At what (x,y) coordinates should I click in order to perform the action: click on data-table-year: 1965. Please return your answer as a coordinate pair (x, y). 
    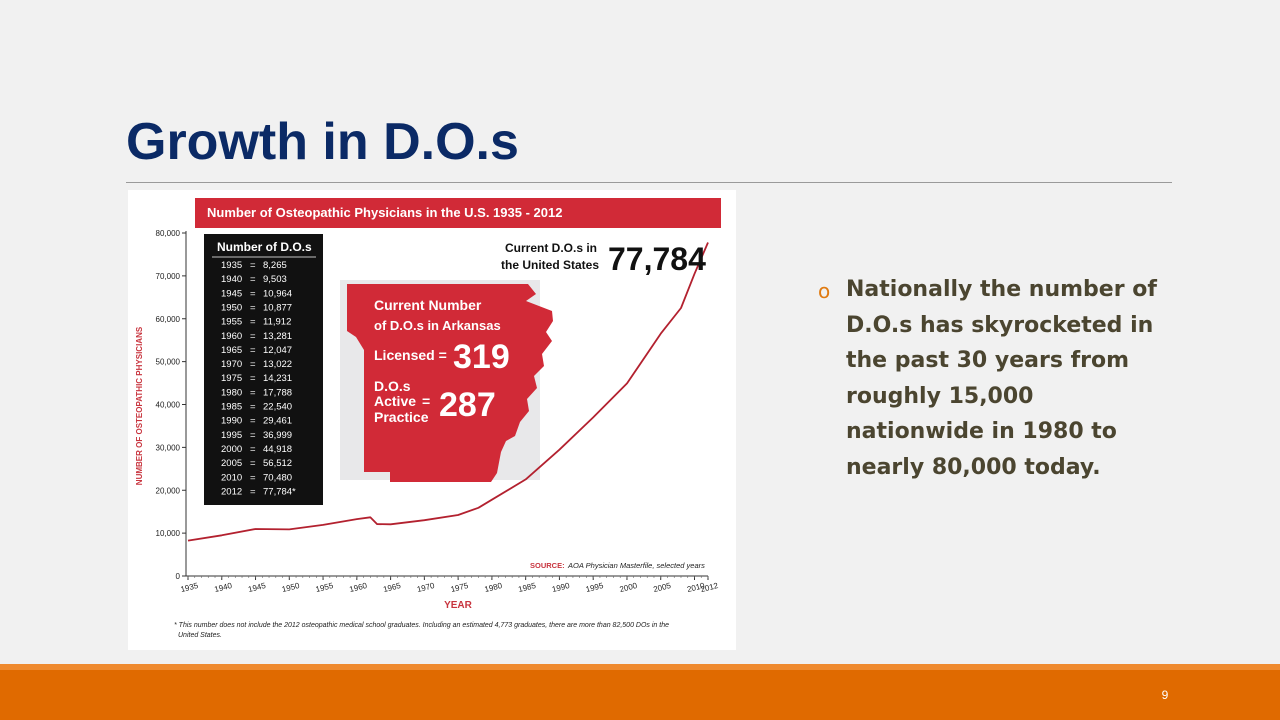
    Looking at the image, I should click on (231, 350).